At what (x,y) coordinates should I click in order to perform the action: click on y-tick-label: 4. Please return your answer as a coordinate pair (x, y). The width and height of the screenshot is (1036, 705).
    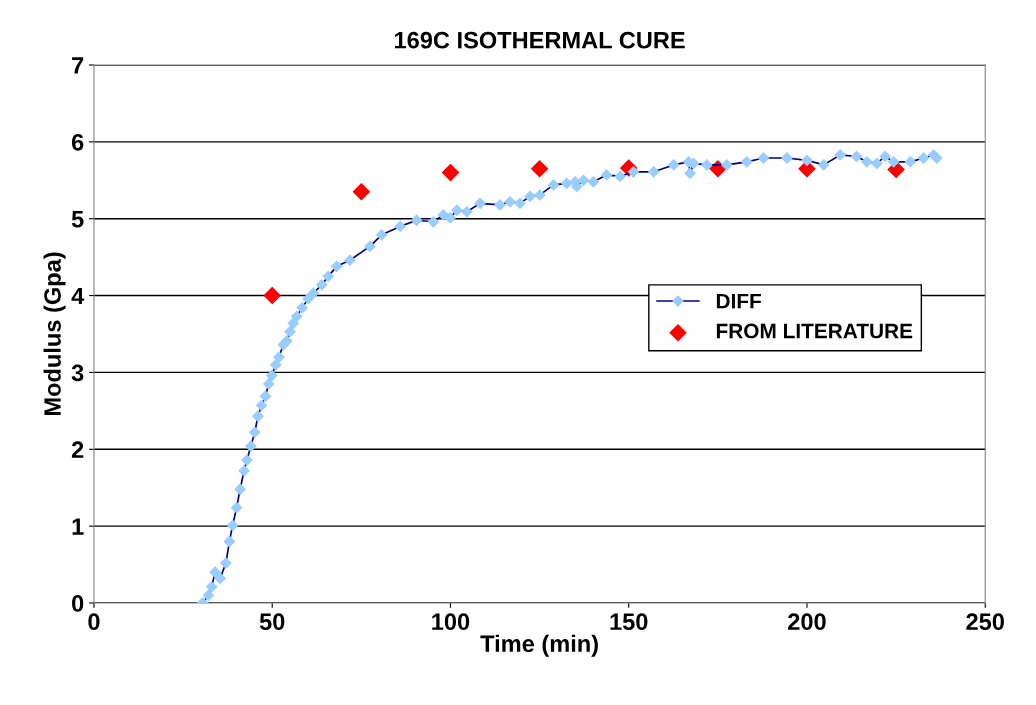
    Looking at the image, I should click on (78, 296).